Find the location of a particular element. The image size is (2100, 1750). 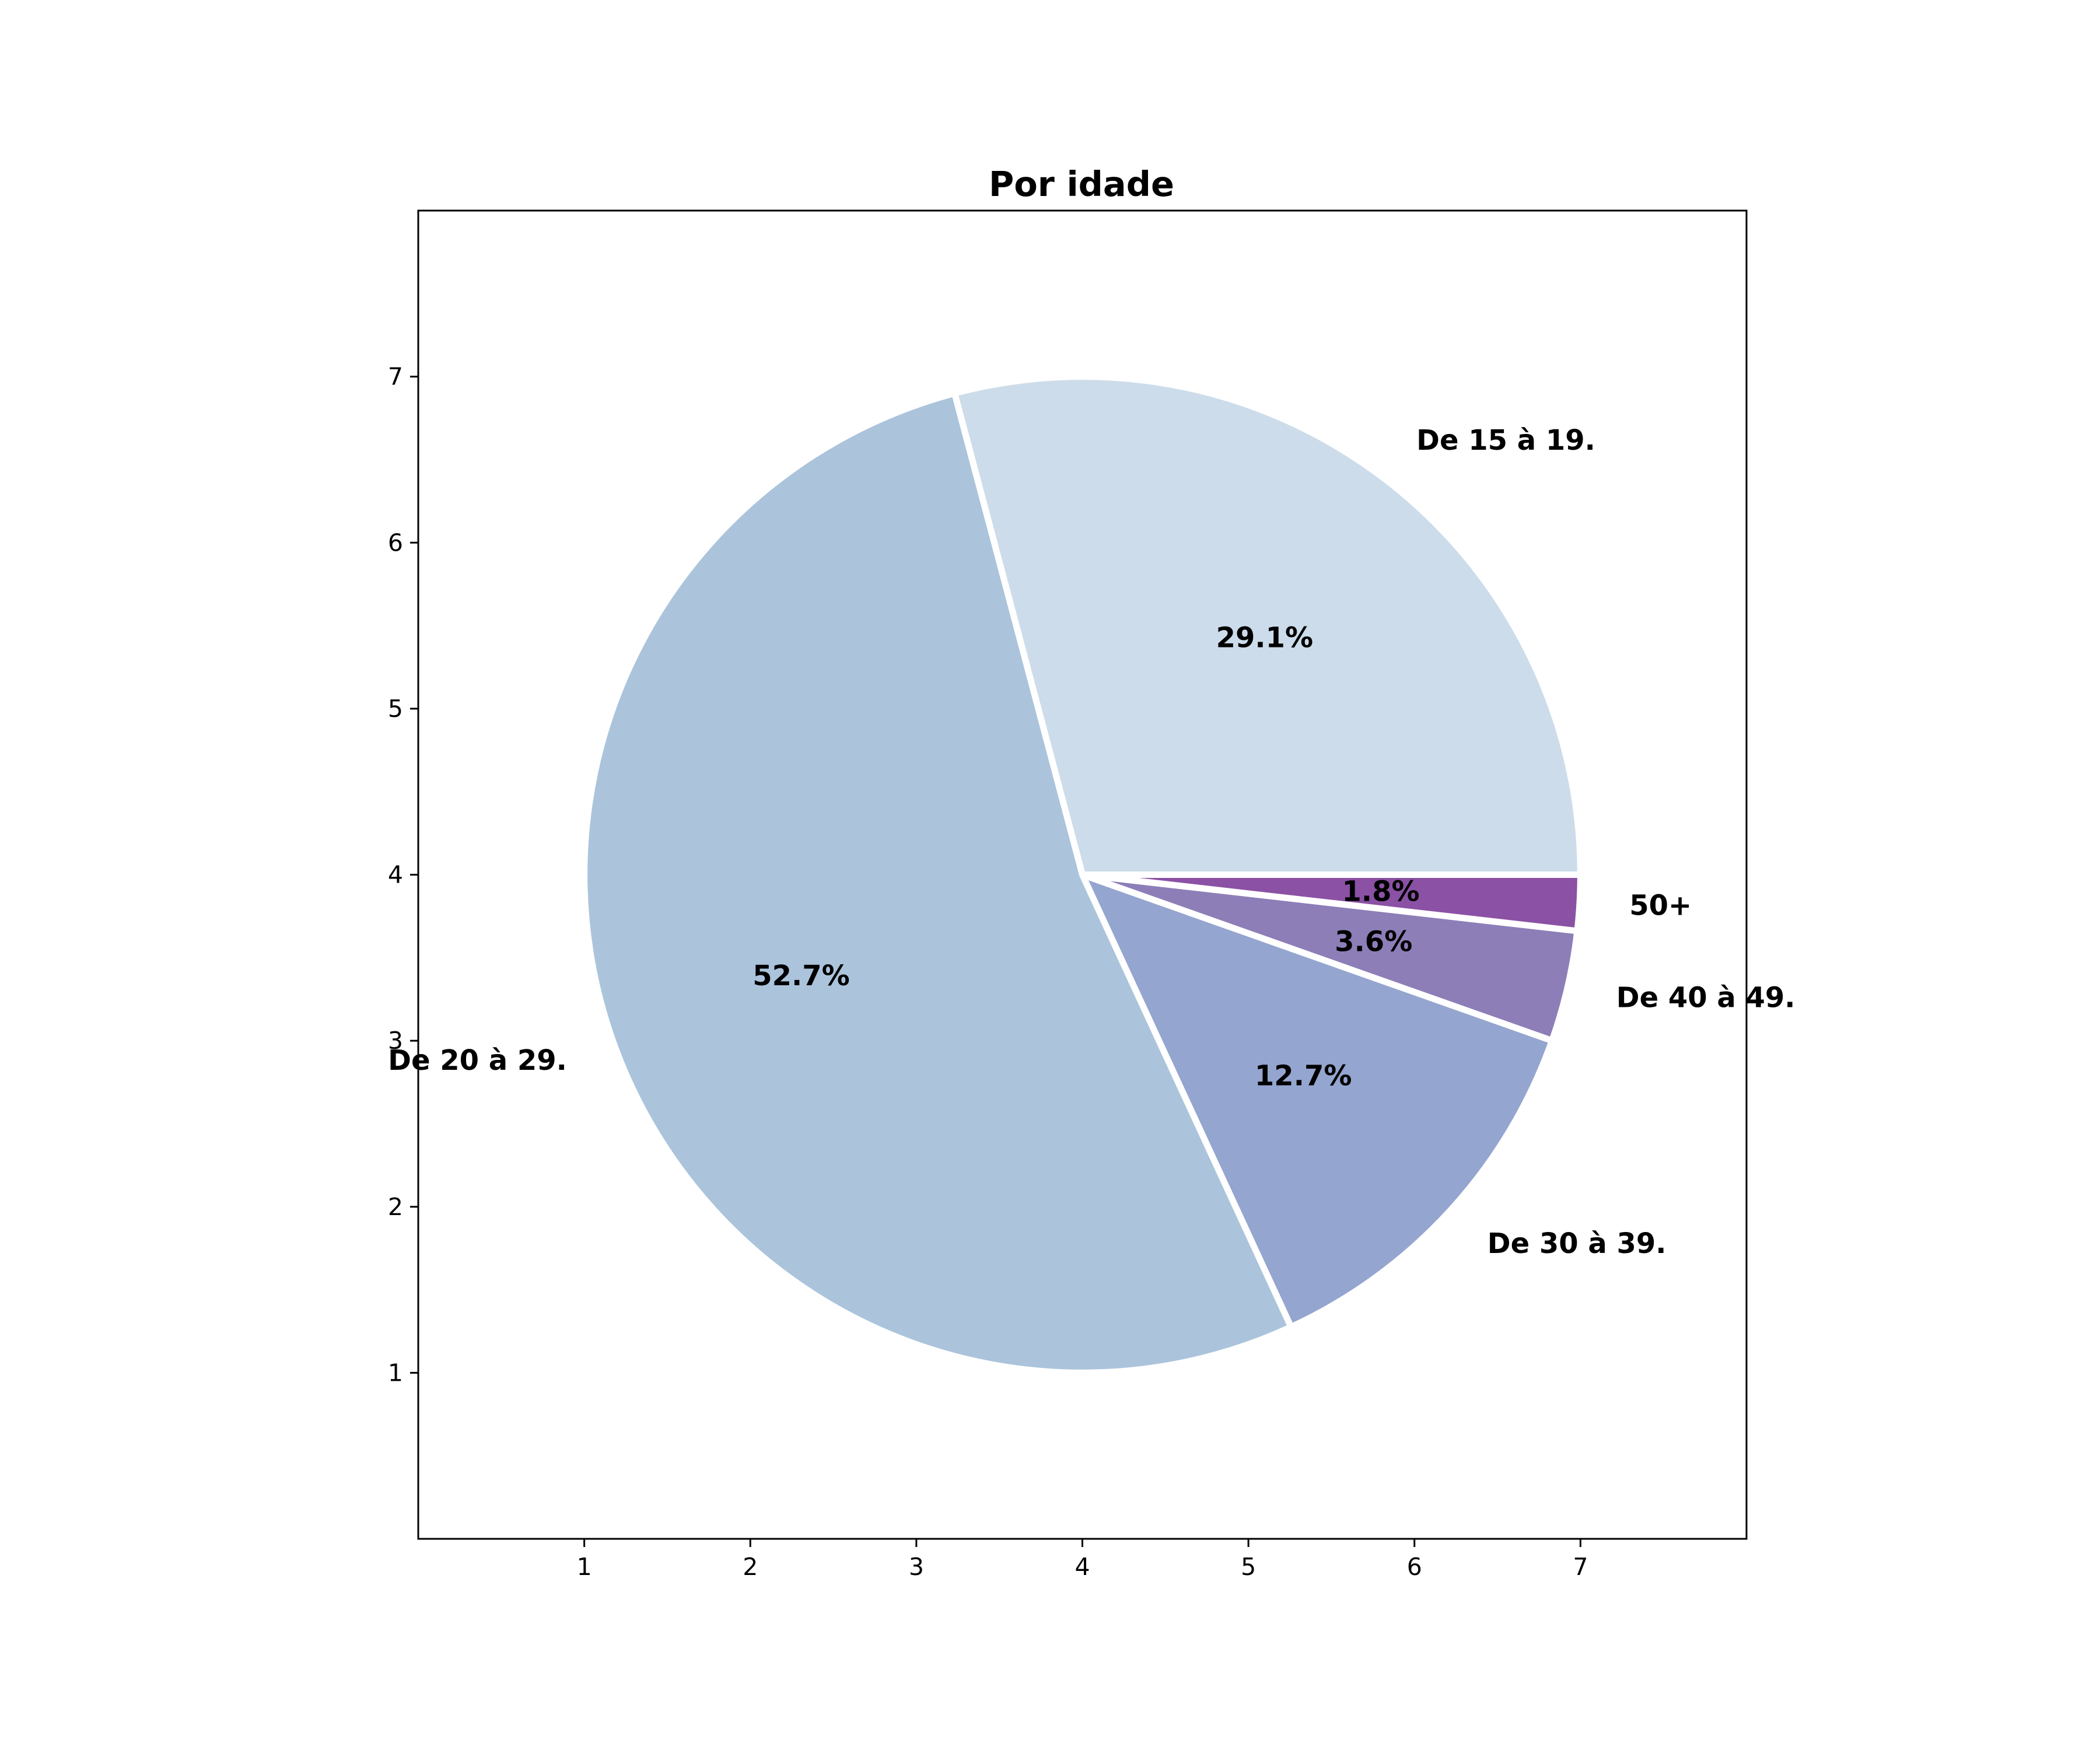

y-tick-label: 4 is located at coordinates (395, 875).